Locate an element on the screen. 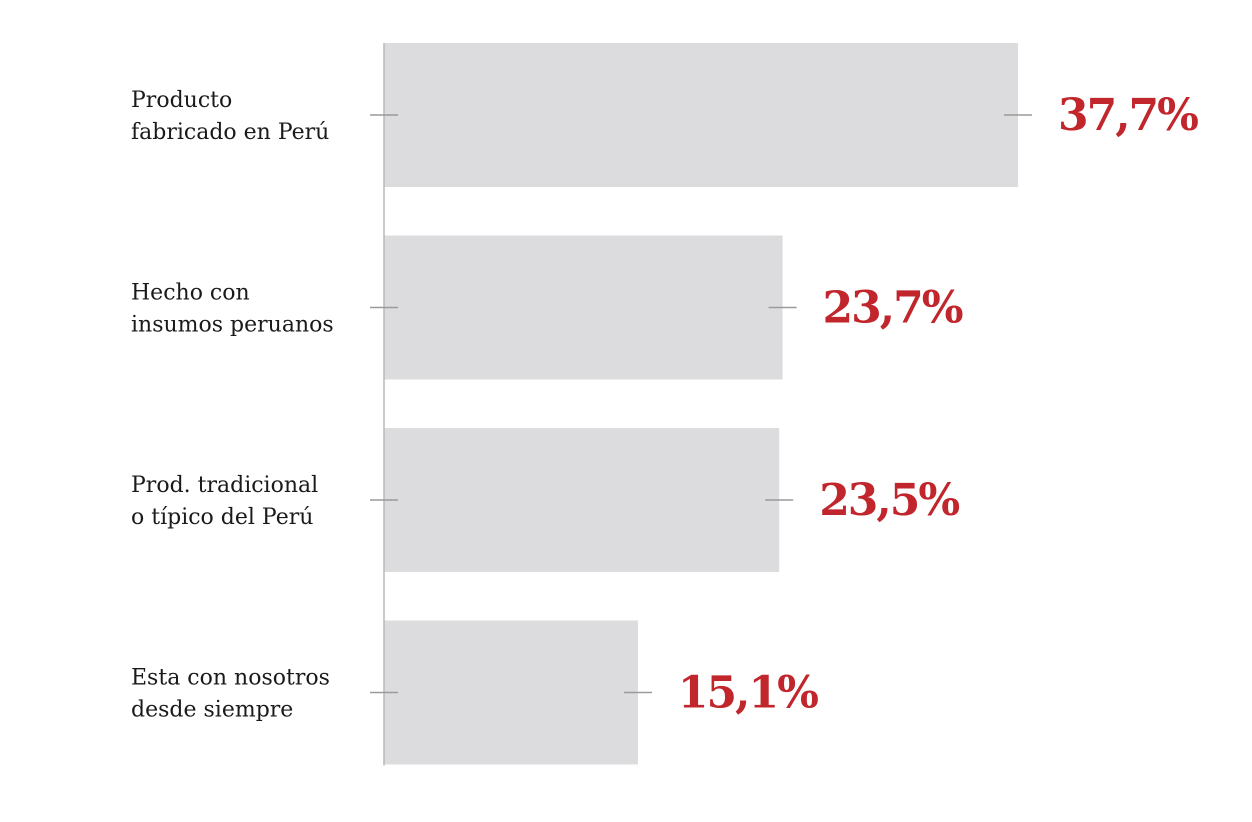 This screenshot has width=1252, height=822. value-label: 23,5% is located at coordinates (889, 500).